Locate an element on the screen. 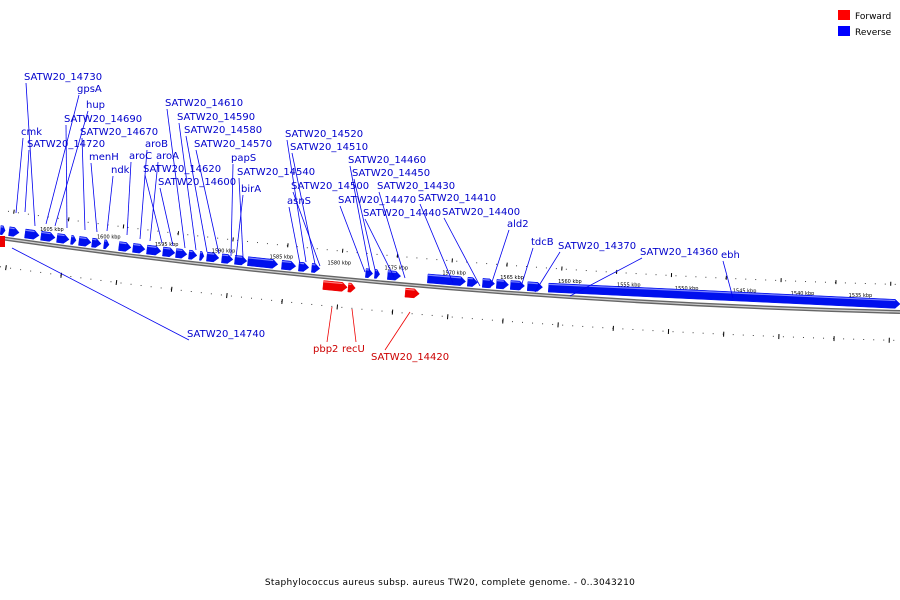  tick-label: 1580 kbp is located at coordinates (340, 263).